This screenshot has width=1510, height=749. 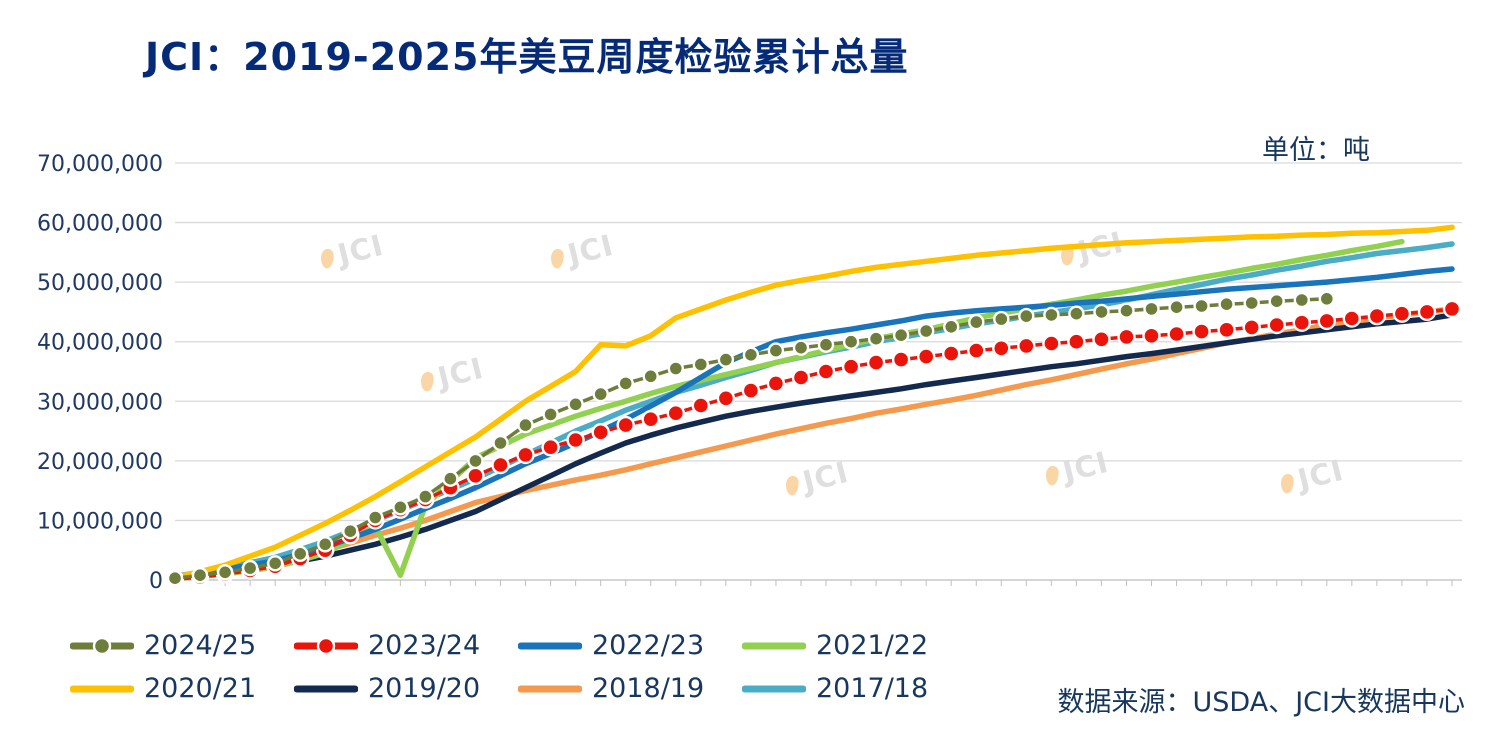 What do you see at coordinates (100, 521) in the screenshot?
I see `y-axis-tick-label: 10,000,000` at bounding box center [100, 521].